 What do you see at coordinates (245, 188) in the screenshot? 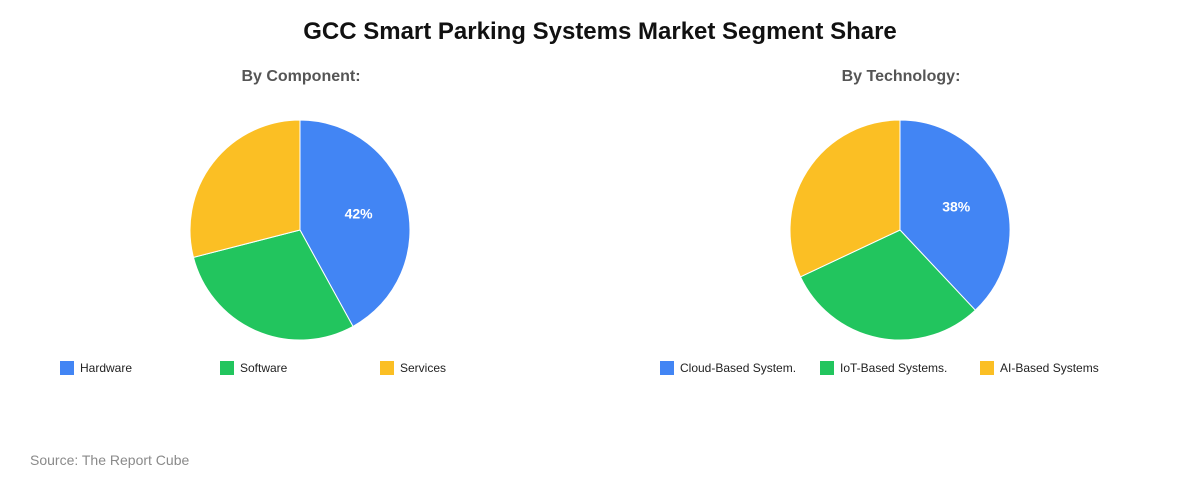
I see `component-slice-services` at bounding box center [245, 188].